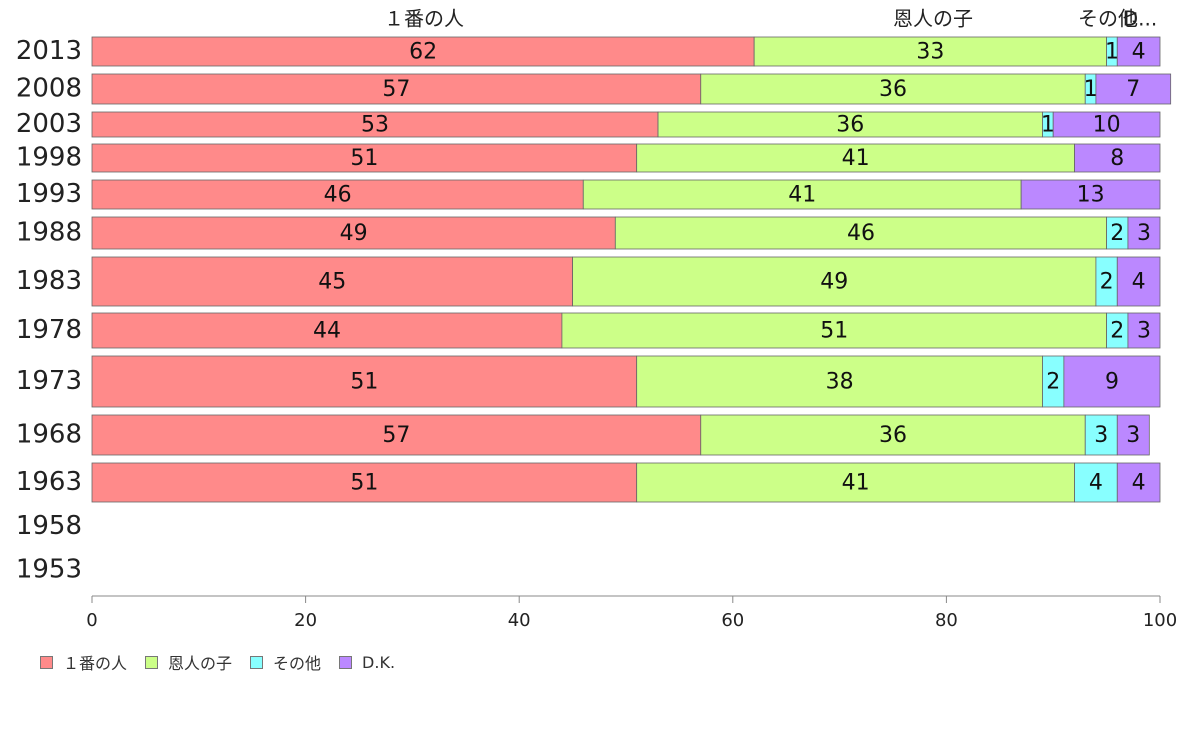  I want to click on x-tick-label: 60, so click(732, 620).